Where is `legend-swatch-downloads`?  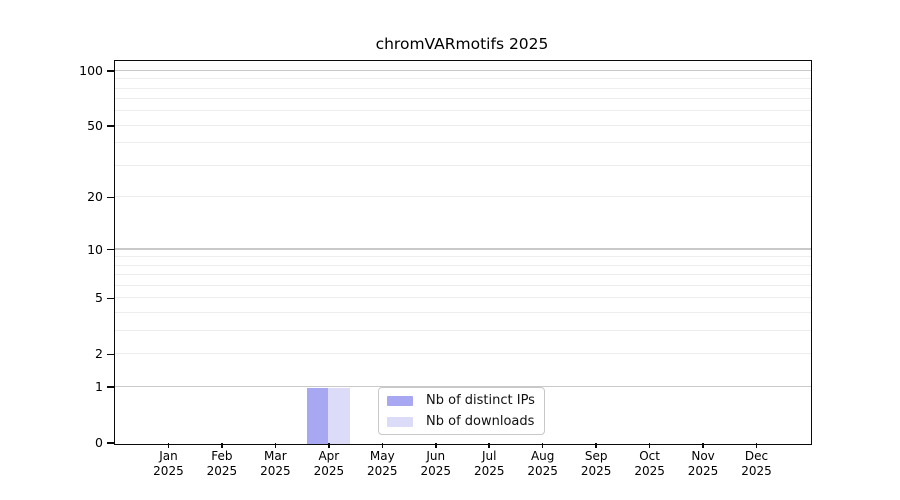
legend-swatch-downloads is located at coordinates (400, 421).